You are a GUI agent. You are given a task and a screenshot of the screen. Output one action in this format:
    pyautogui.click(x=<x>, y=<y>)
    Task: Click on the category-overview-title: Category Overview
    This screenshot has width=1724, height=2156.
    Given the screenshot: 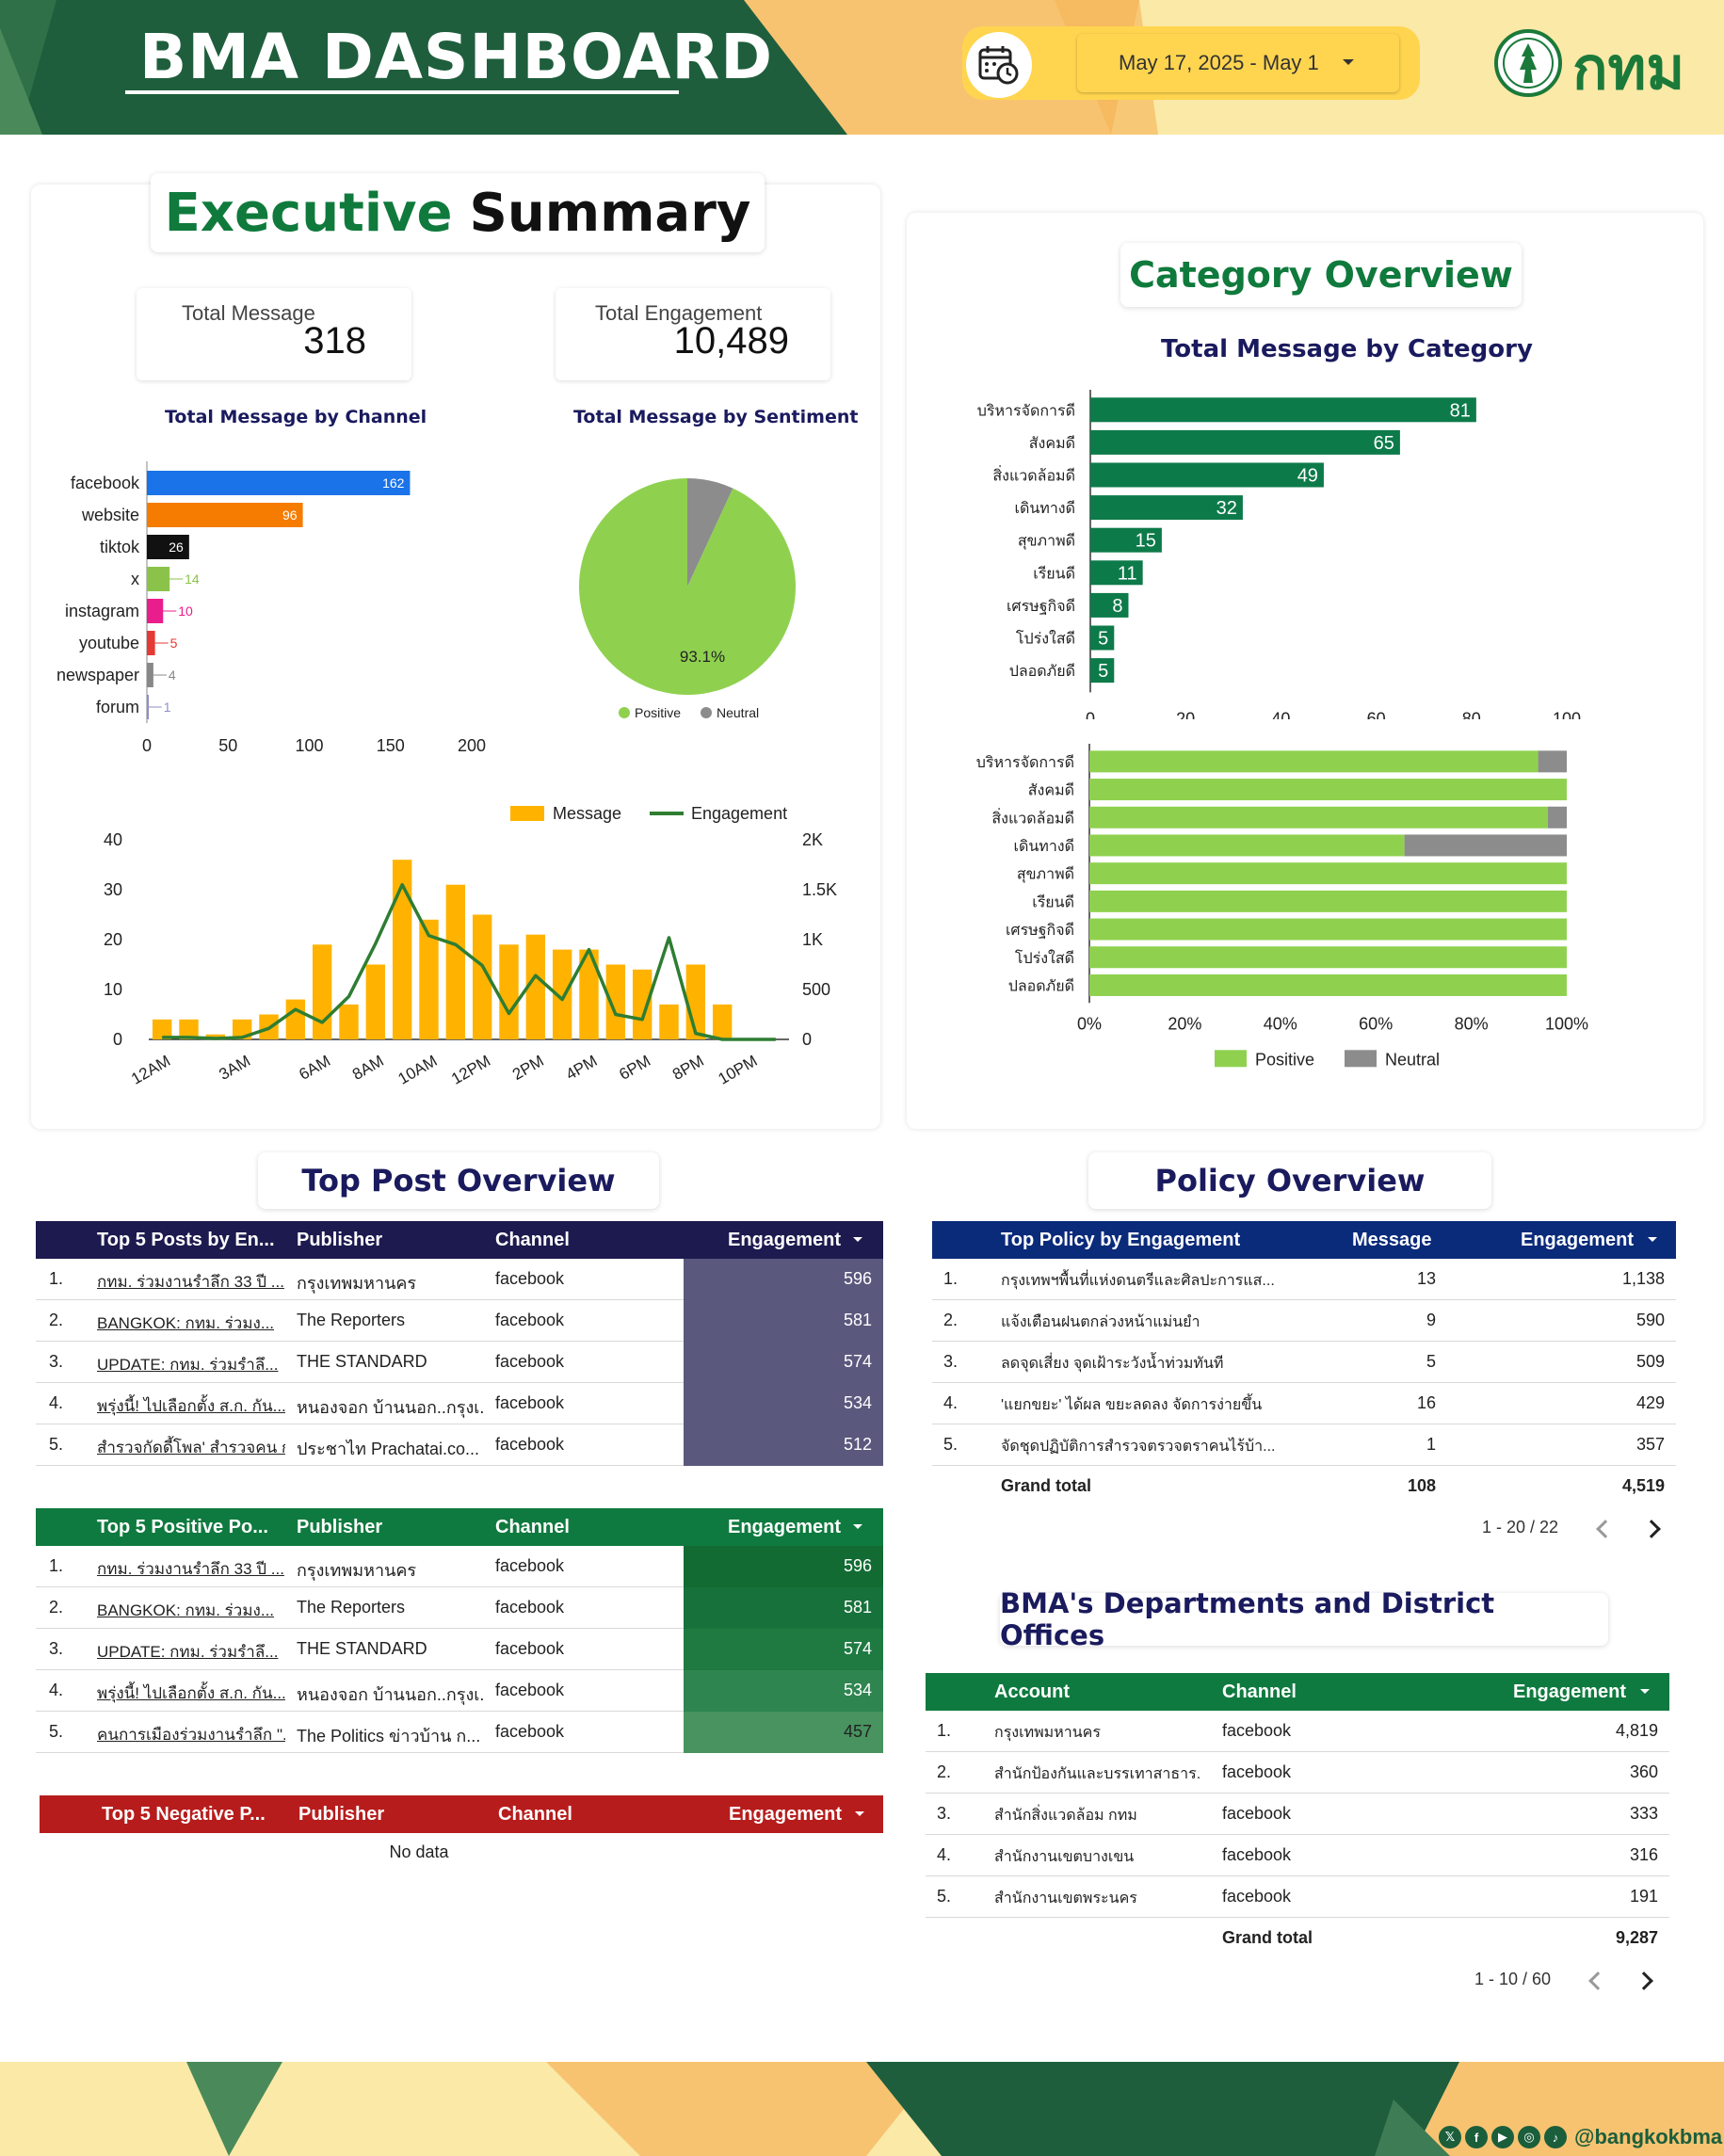 What is the action you would take?
    pyautogui.click(x=1321, y=275)
    